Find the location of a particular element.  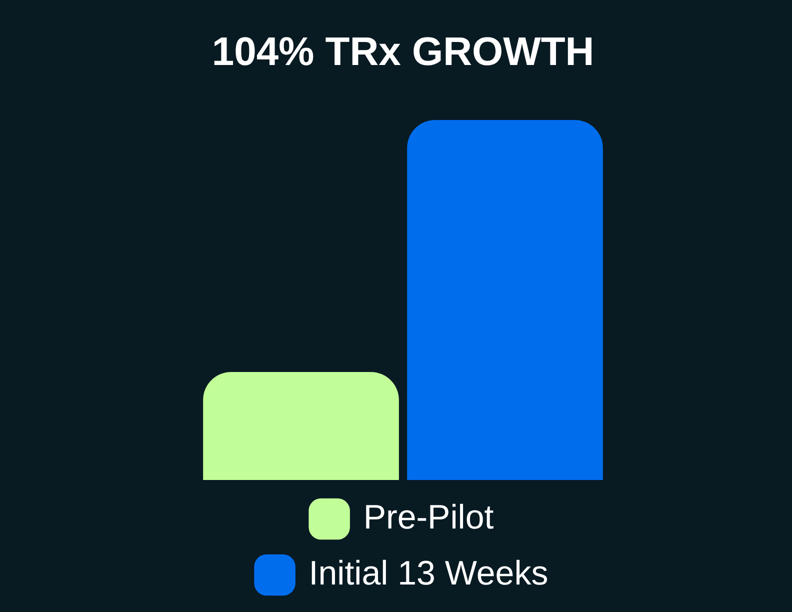

legend-label: Pre-Pilot is located at coordinates (428, 517).